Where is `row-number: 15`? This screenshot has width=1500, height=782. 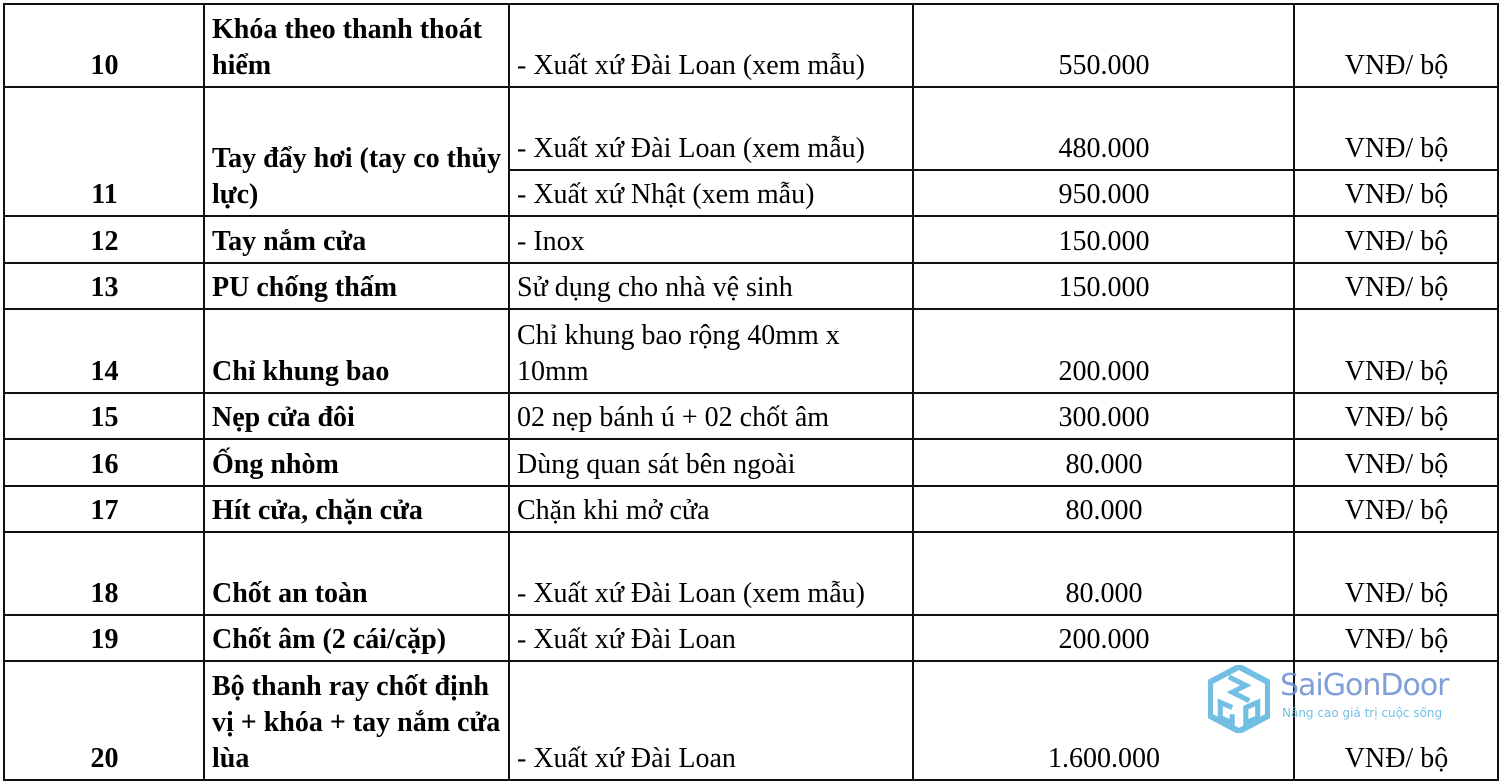
row-number: 15 is located at coordinates (104, 416).